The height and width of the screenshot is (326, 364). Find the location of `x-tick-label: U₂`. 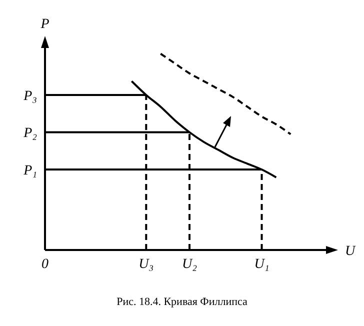

x-tick-label: U₂ is located at coordinates (190, 264).